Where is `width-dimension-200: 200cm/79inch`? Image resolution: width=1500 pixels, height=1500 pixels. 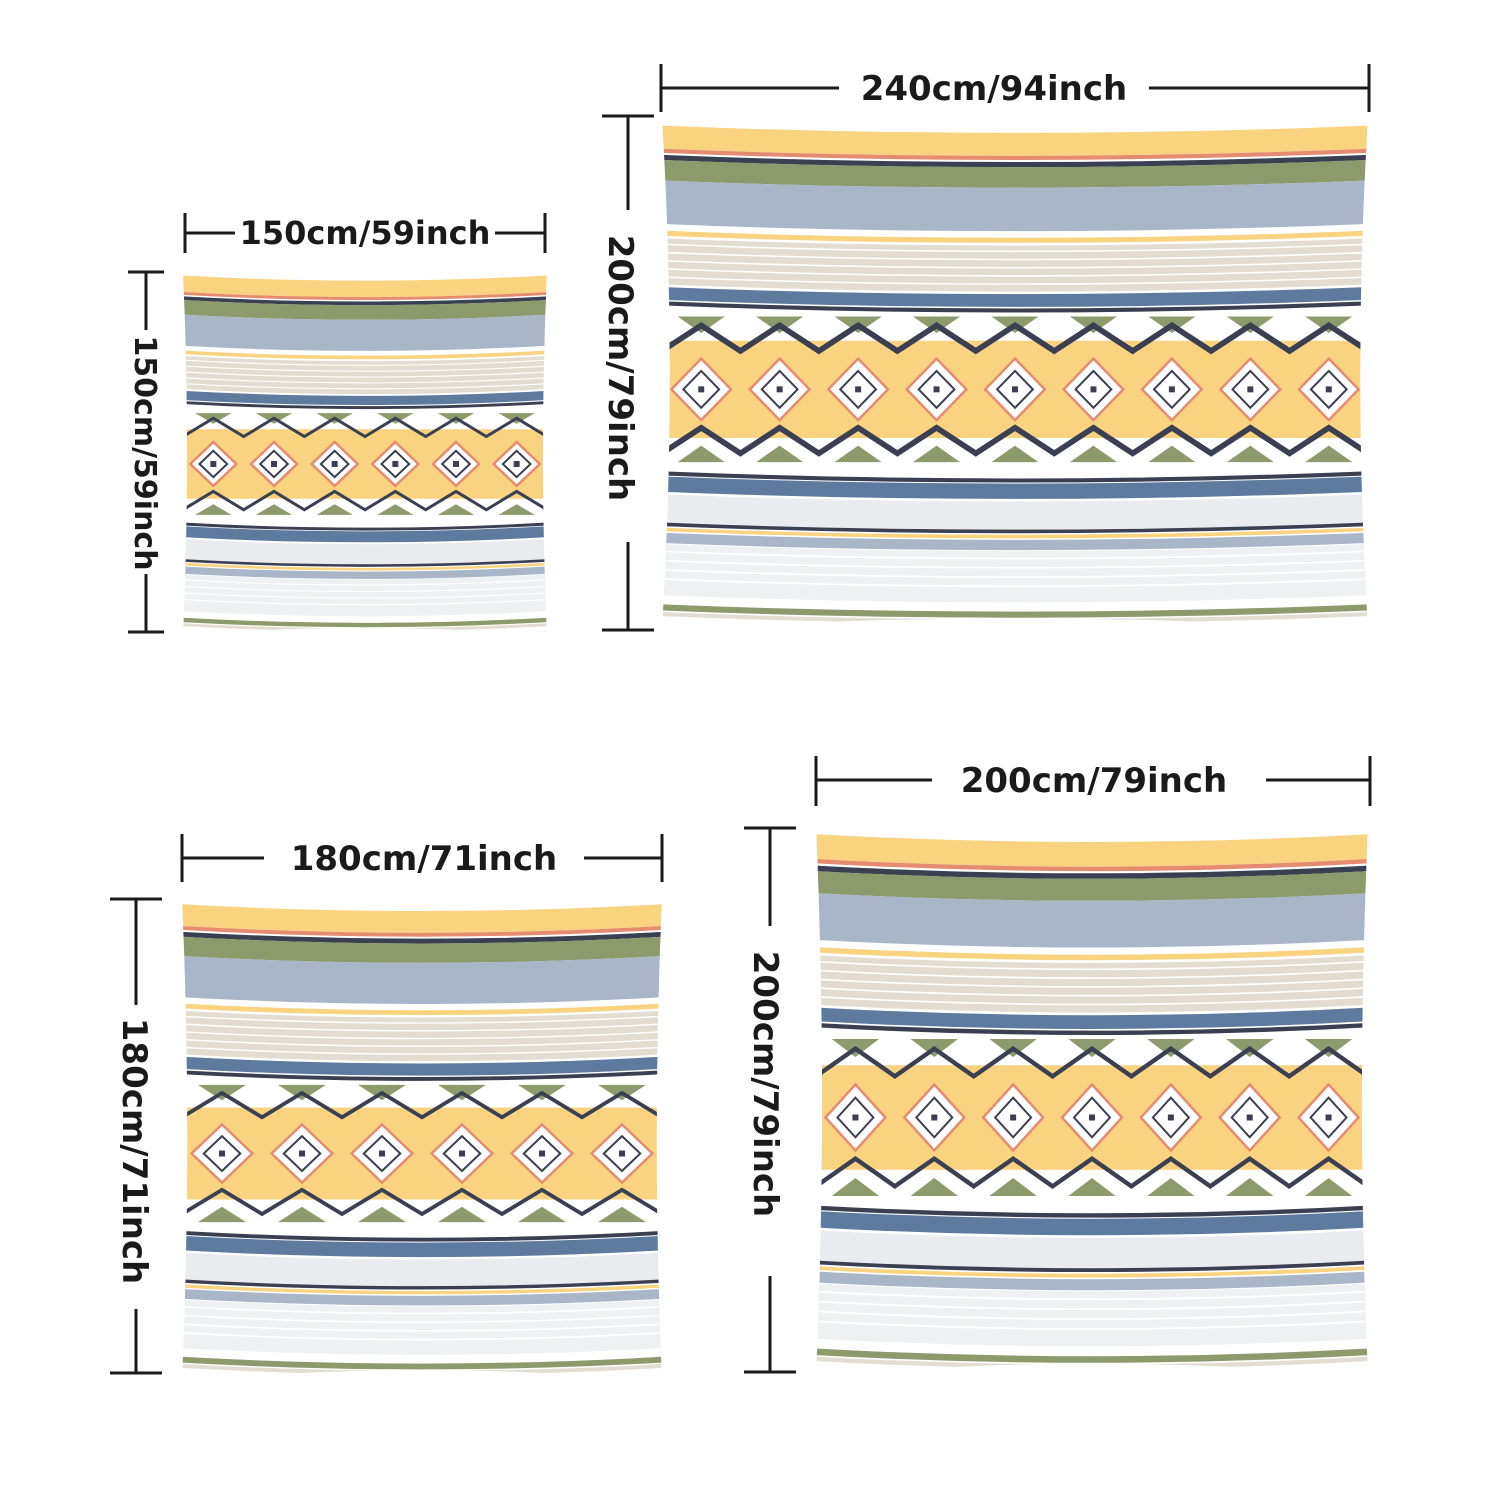
width-dimension-200: 200cm/79inch is located at coordinates (1093, 781).